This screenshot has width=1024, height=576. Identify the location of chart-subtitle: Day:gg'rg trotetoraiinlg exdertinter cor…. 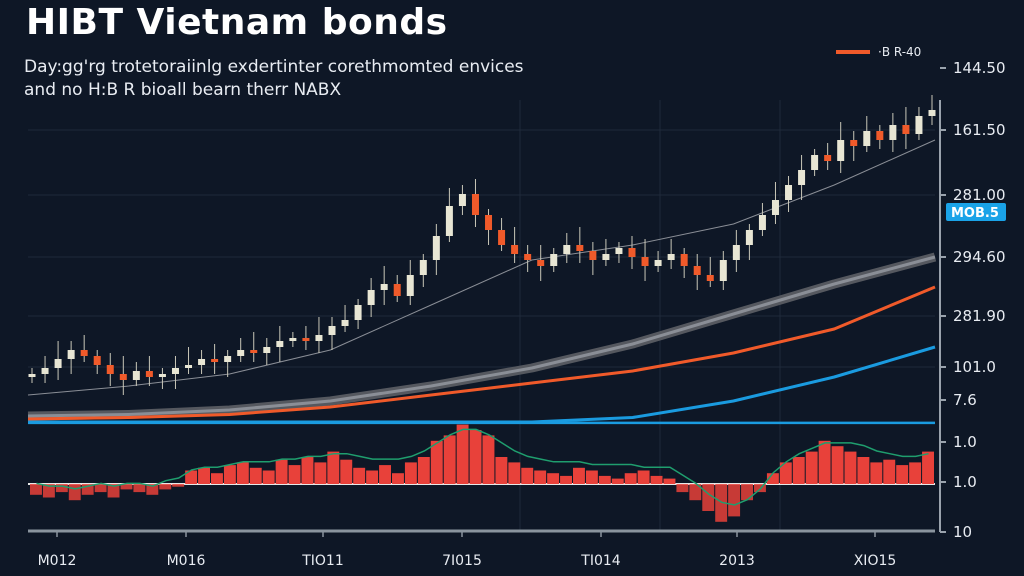
(274, 79).